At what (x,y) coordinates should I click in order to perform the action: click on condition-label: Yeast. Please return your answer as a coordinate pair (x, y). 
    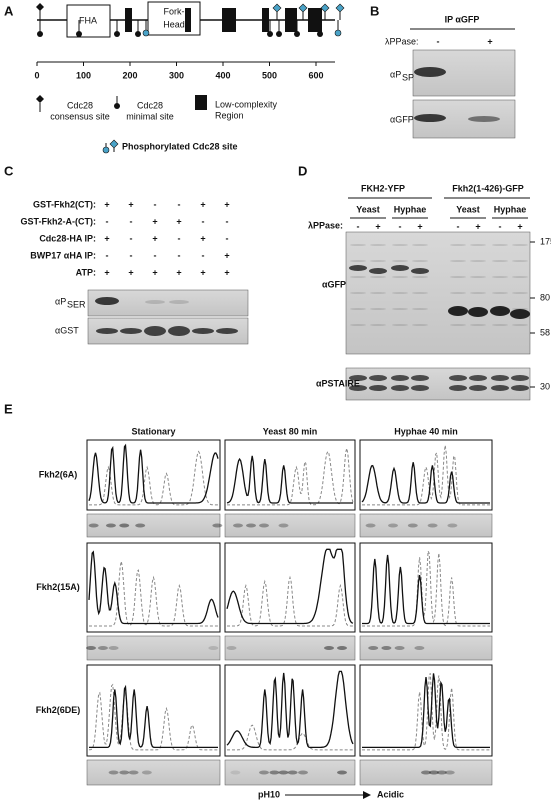
    Looking at the image, I should click on (468, 209).